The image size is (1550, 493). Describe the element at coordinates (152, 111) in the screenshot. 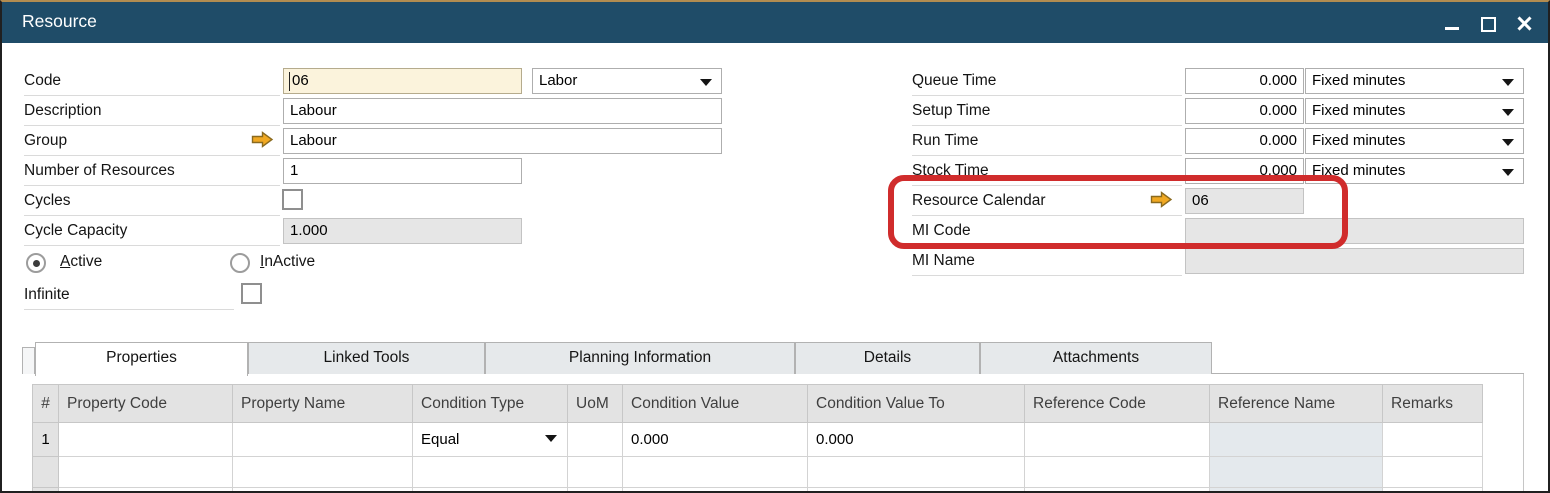

I see `description-label: Description` at that location.